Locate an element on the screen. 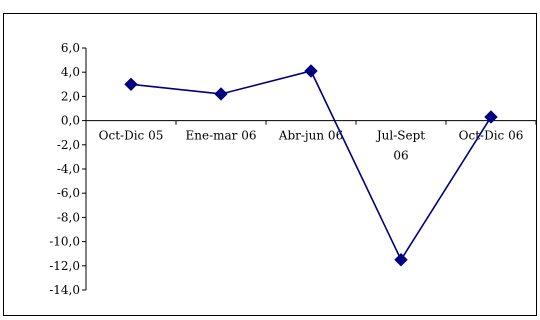 The height and width of the screenshot is (320, 540). x-tick-label-line: Oct-Dic 05 is located at coordinates (131, 136).